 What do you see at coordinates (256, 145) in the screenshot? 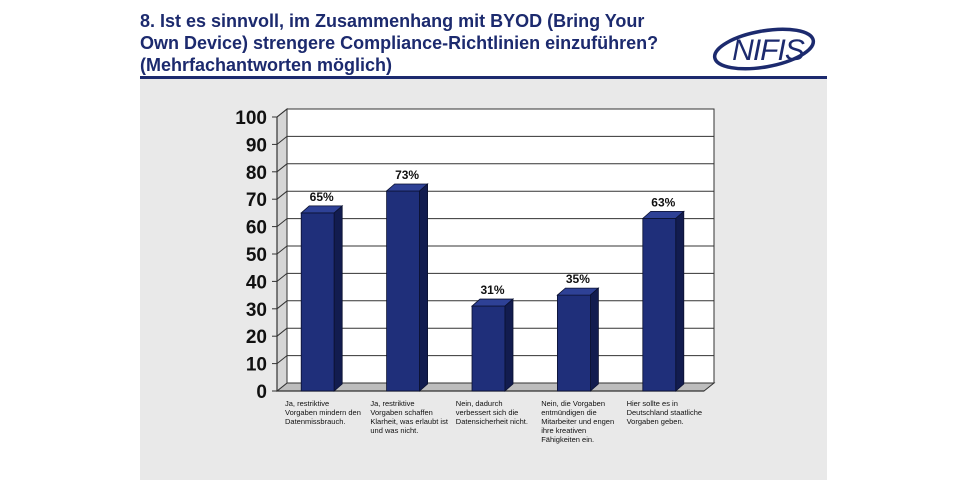
I see `y-tick-label: 90` at bounding box center [256, 145].